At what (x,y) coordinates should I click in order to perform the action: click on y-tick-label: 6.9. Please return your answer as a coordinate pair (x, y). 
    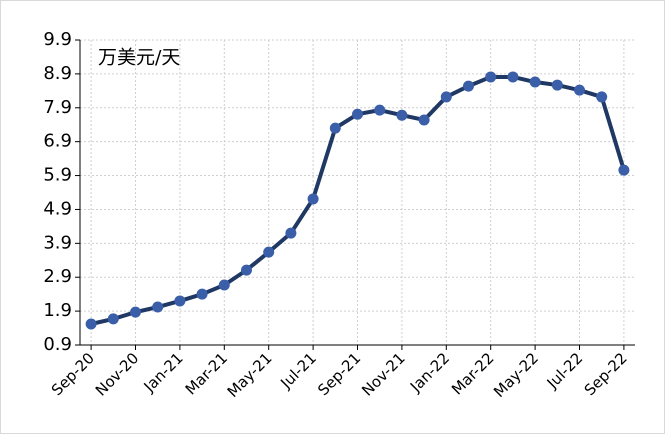
    Looking at the image, I should click on (57, 141).